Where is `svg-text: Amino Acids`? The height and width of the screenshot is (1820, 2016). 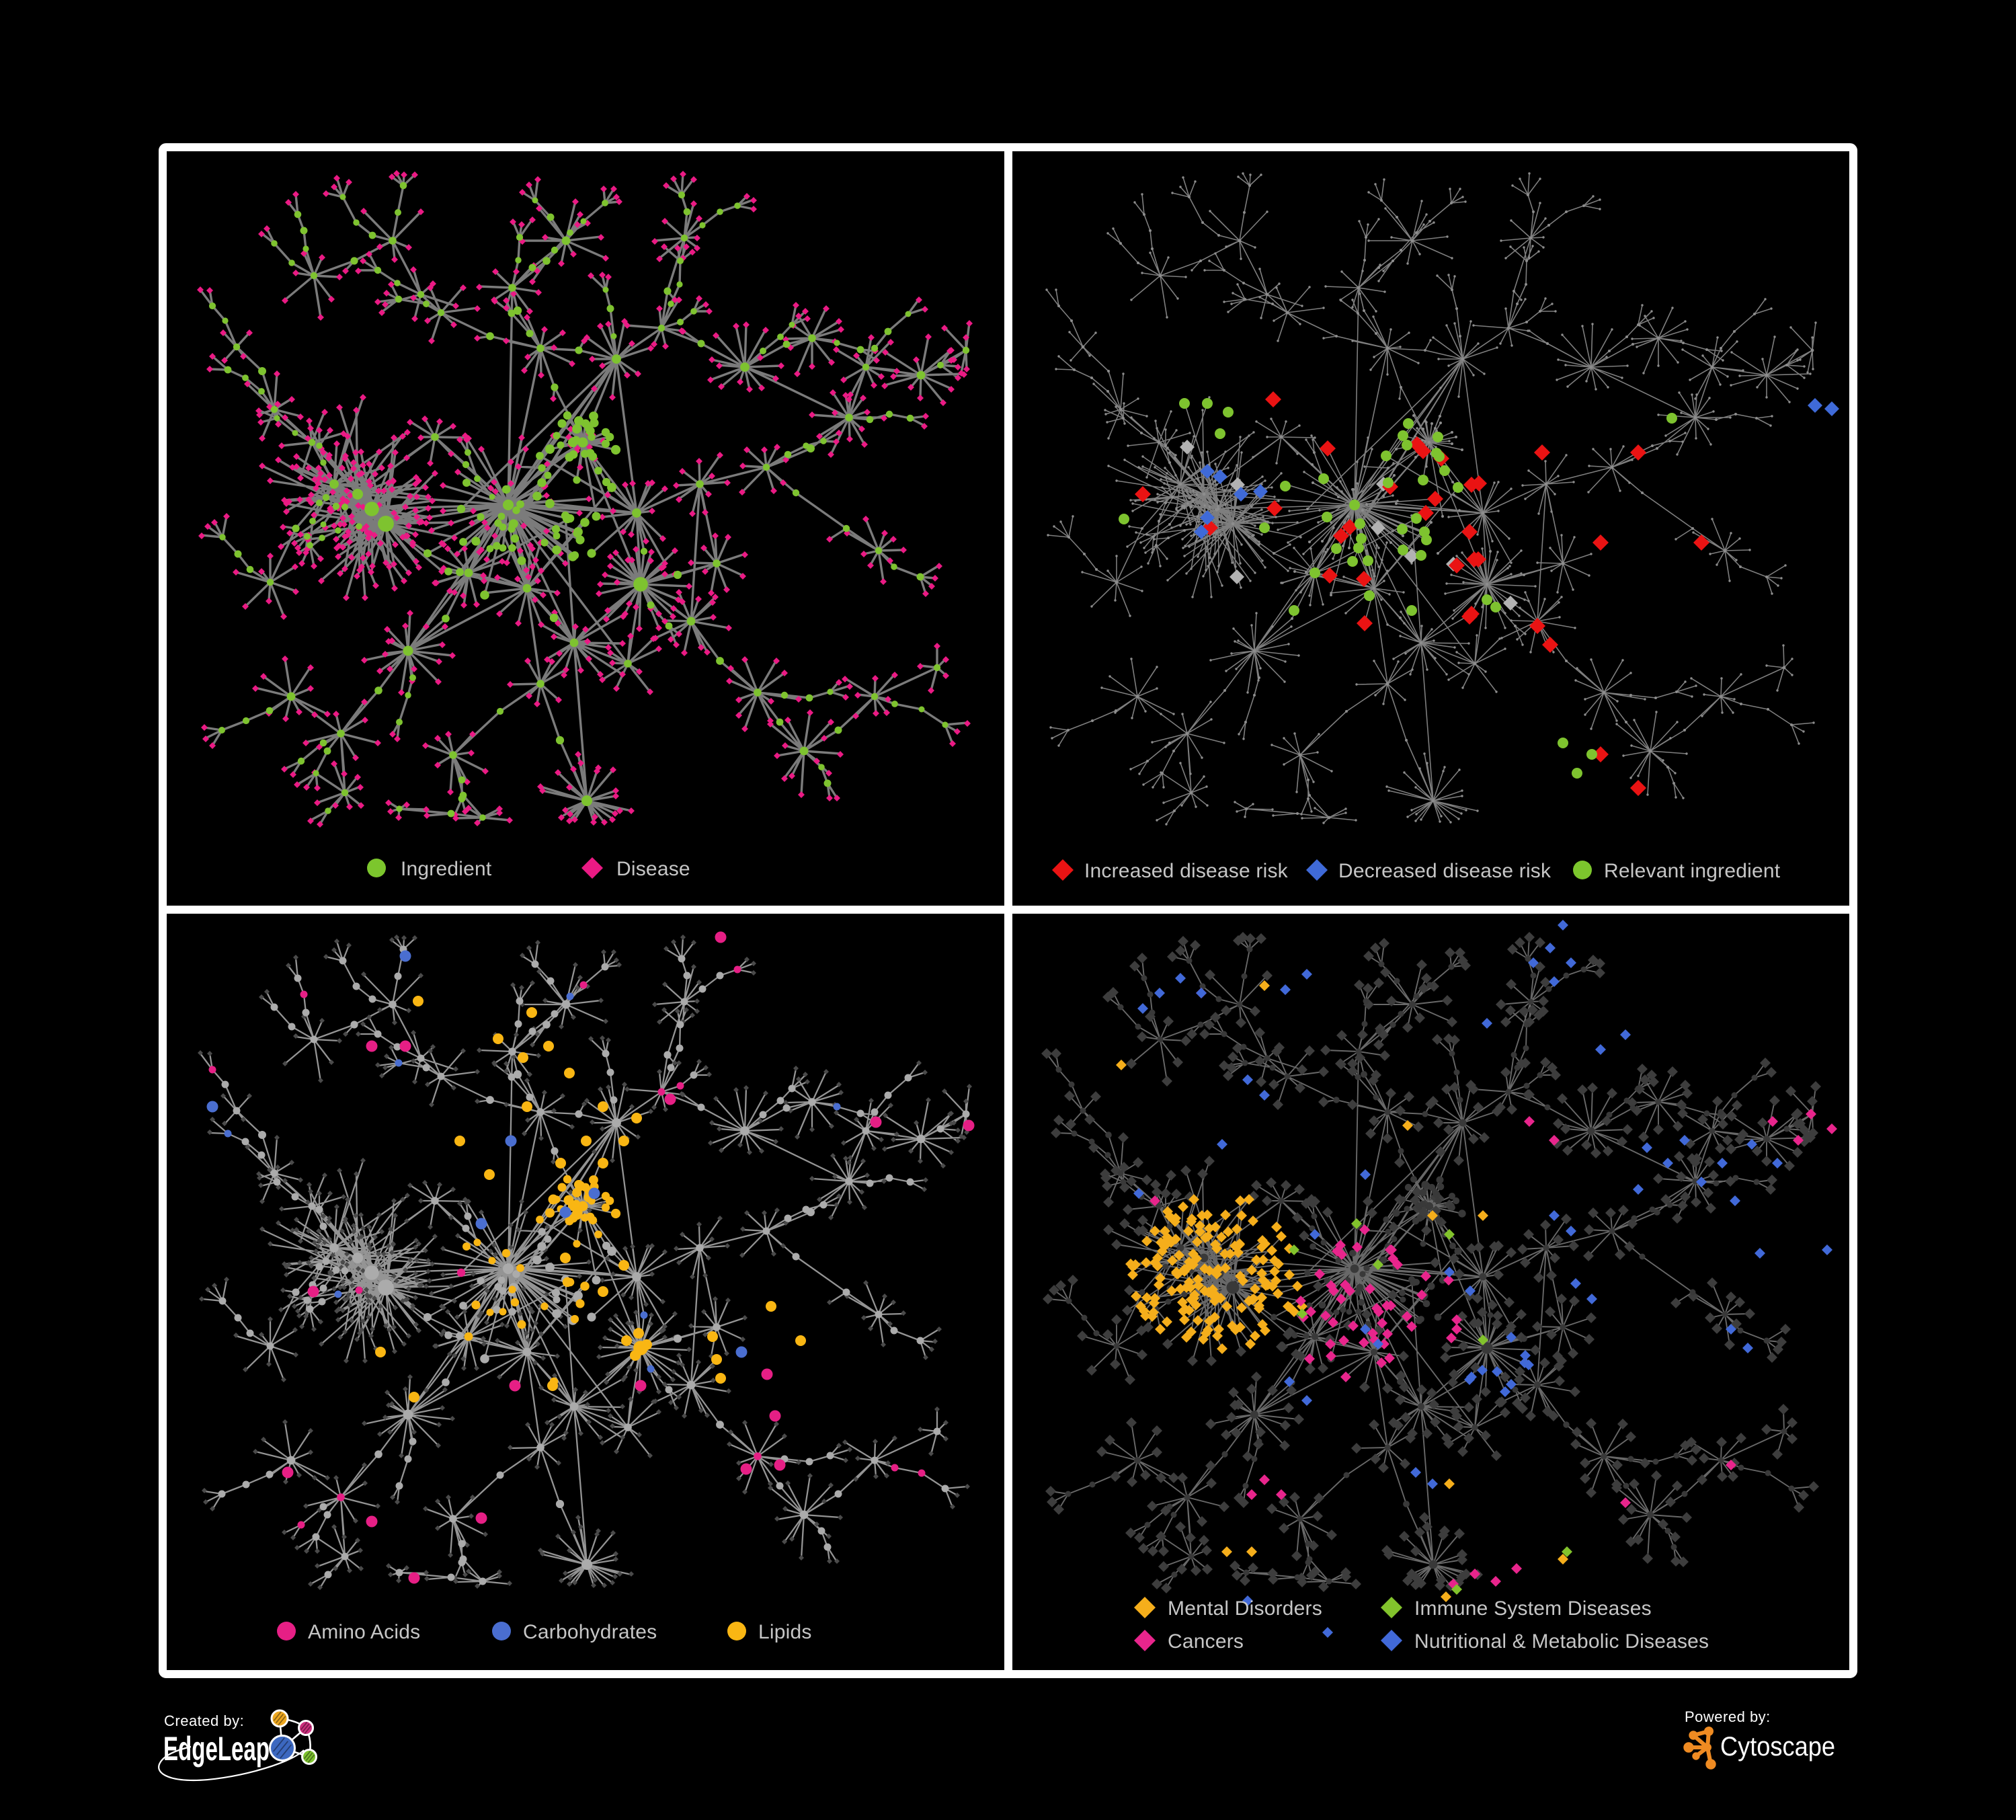 svg-text: Amino Acids is located at coordinates (364, 1632).